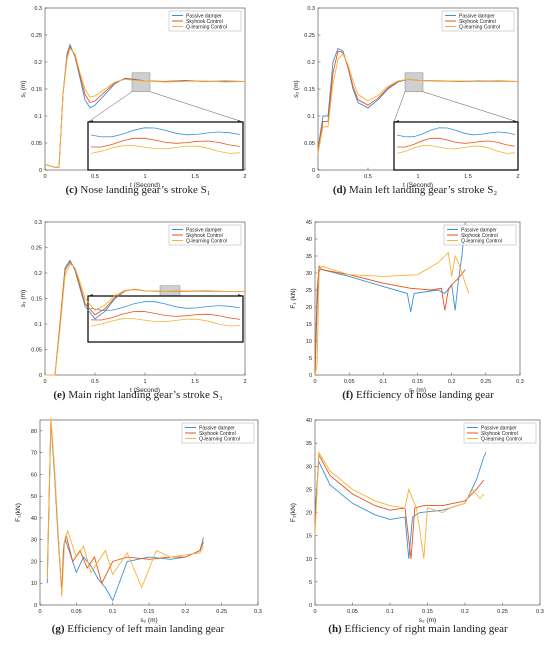 This screenshot has width=550, height=649. What do you see at coordinates (418, 395) in the screenshot?
I see `panel-caption: (f) Efficiency of nose landing gear` at bounding box center [418, 395].